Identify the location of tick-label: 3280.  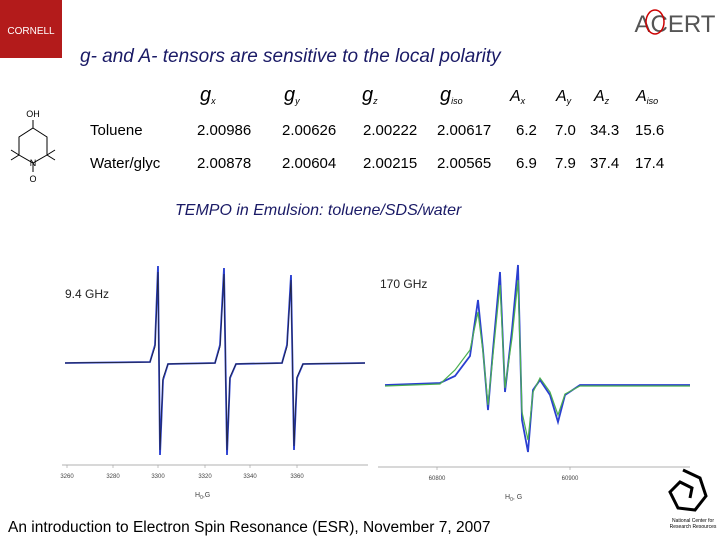
(113, 477).